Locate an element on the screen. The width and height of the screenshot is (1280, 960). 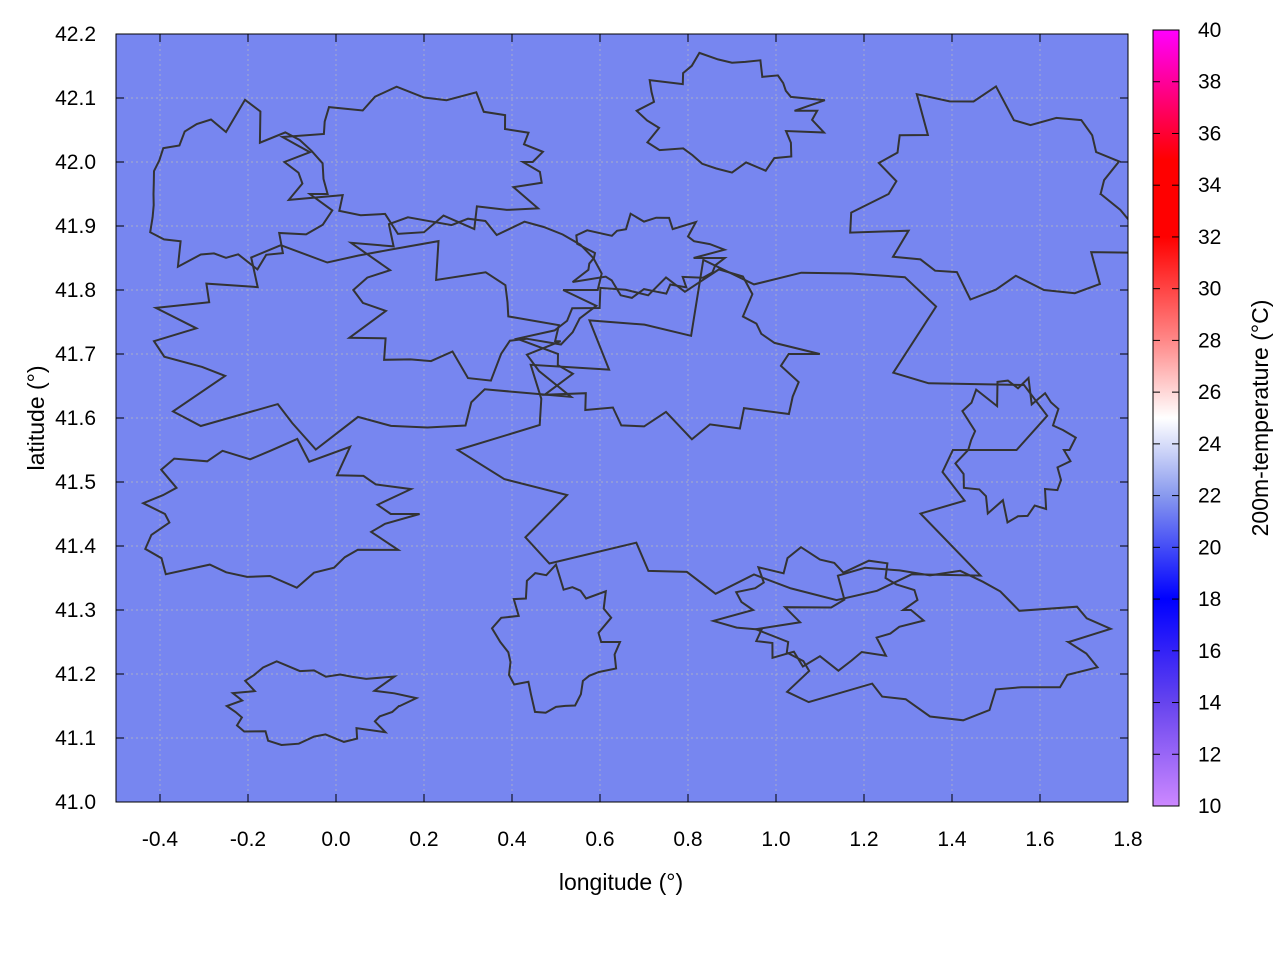
y-tick-label: 41.1 is located at coordinates (75, 738).